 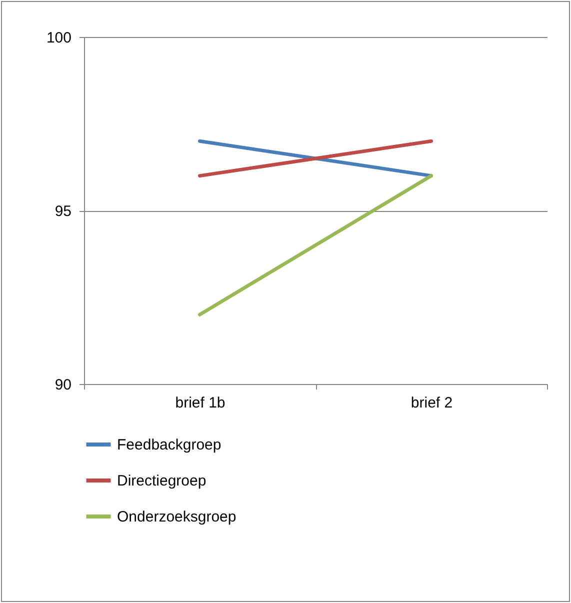 I want to click on y-tick-label: 90, so click(x=63, y=385).